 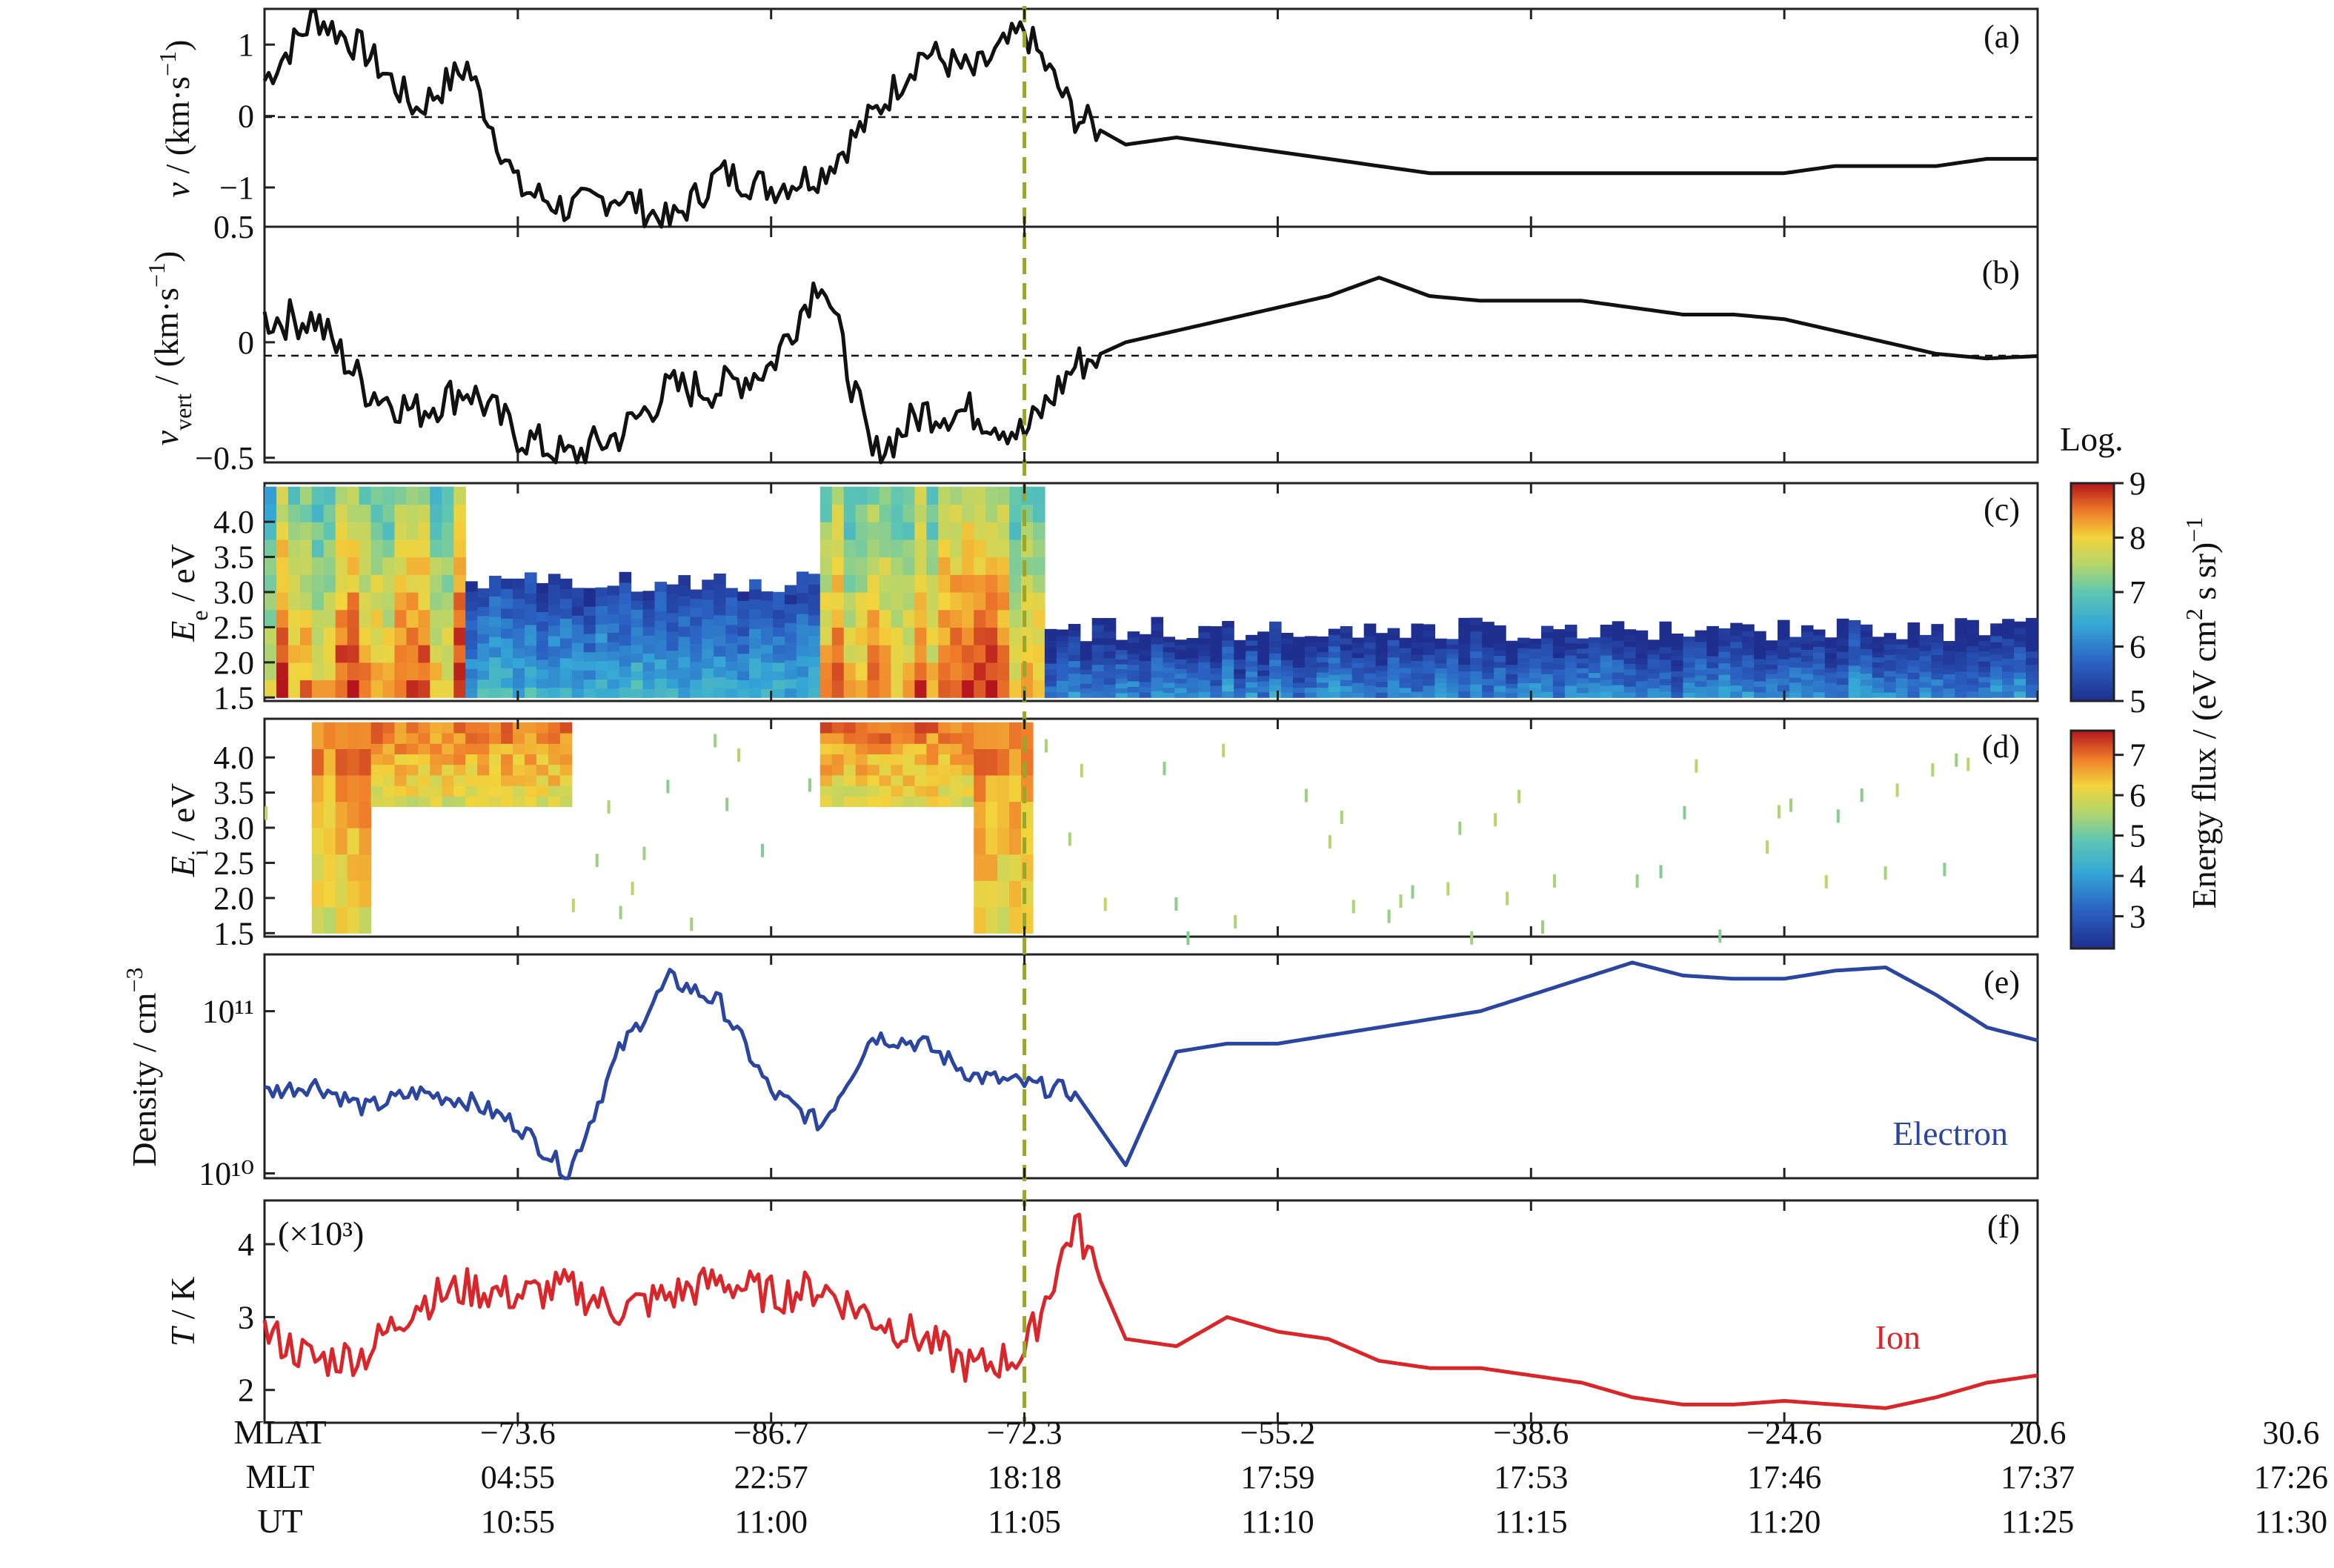 What do you see at coordinates (233, 863) in the screenshot?
I see `y-tick-label: 2.5` at bounding box center [233, 863].